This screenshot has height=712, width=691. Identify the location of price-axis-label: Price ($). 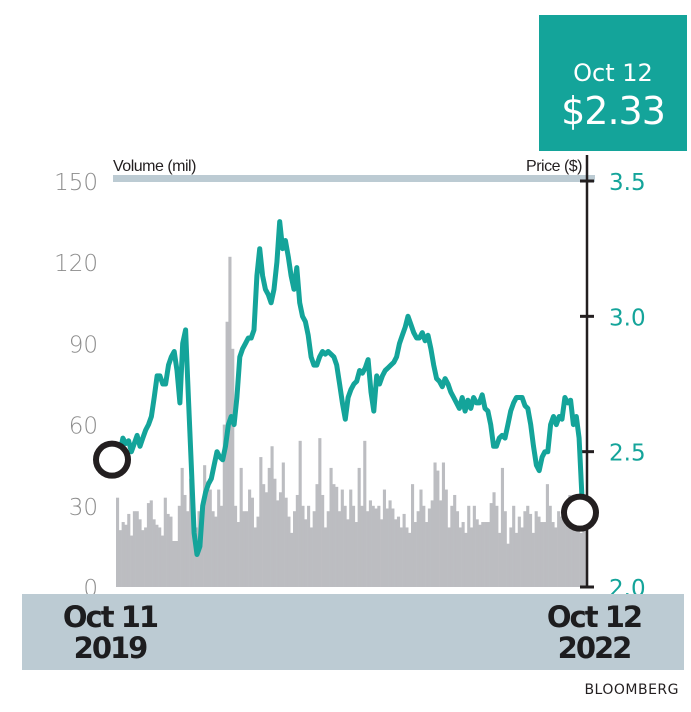
(554, 166).